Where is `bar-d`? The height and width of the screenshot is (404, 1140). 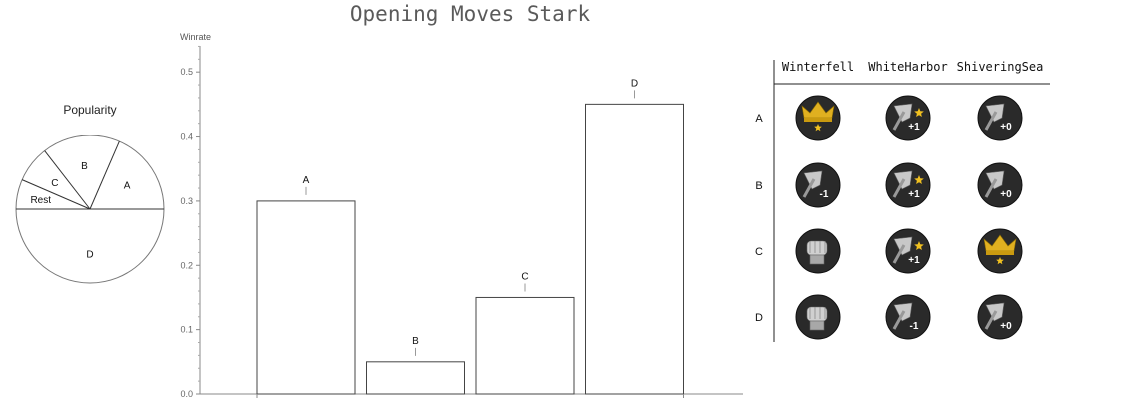
bar-d is located at coordinates (634, 249).